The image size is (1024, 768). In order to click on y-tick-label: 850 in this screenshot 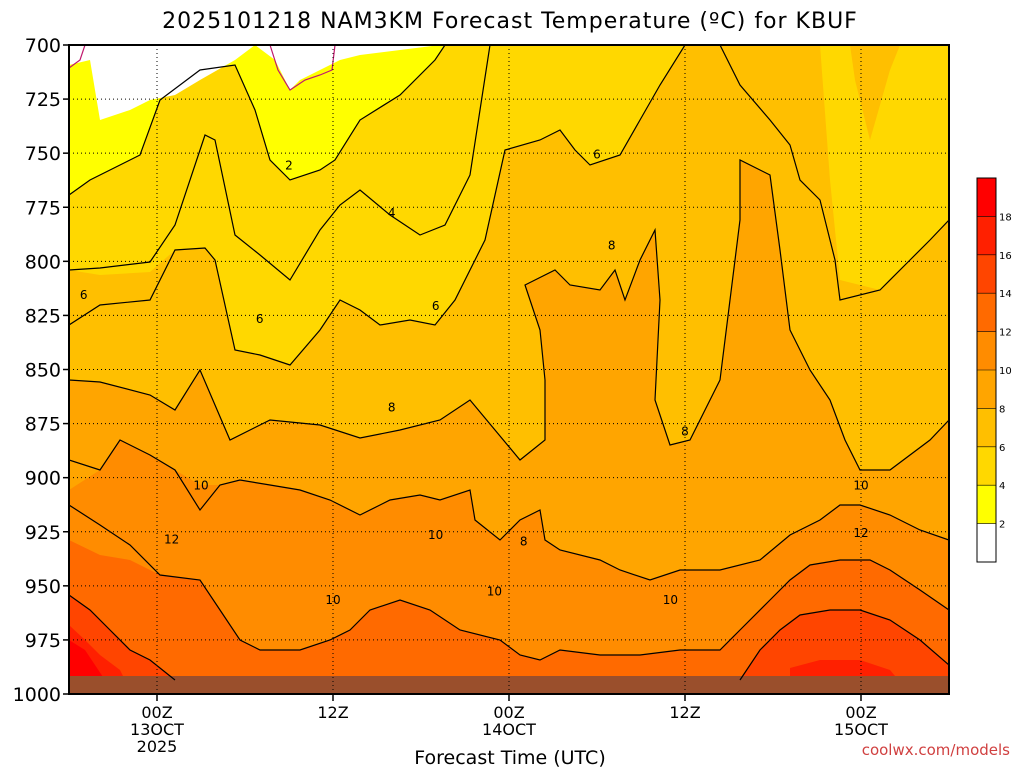, I will do `click(43, 371)`.